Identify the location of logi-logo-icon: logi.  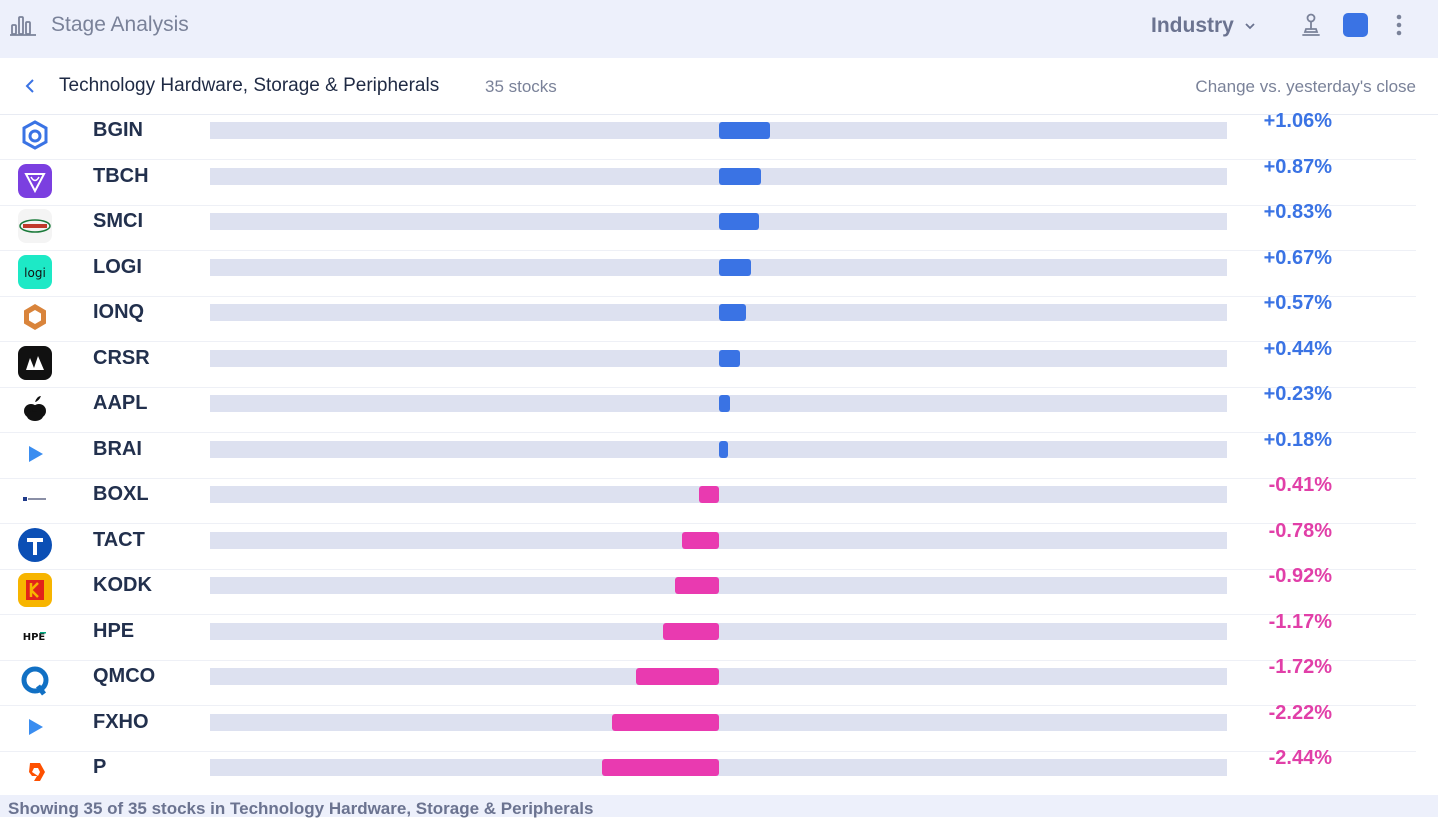
(35, 271).